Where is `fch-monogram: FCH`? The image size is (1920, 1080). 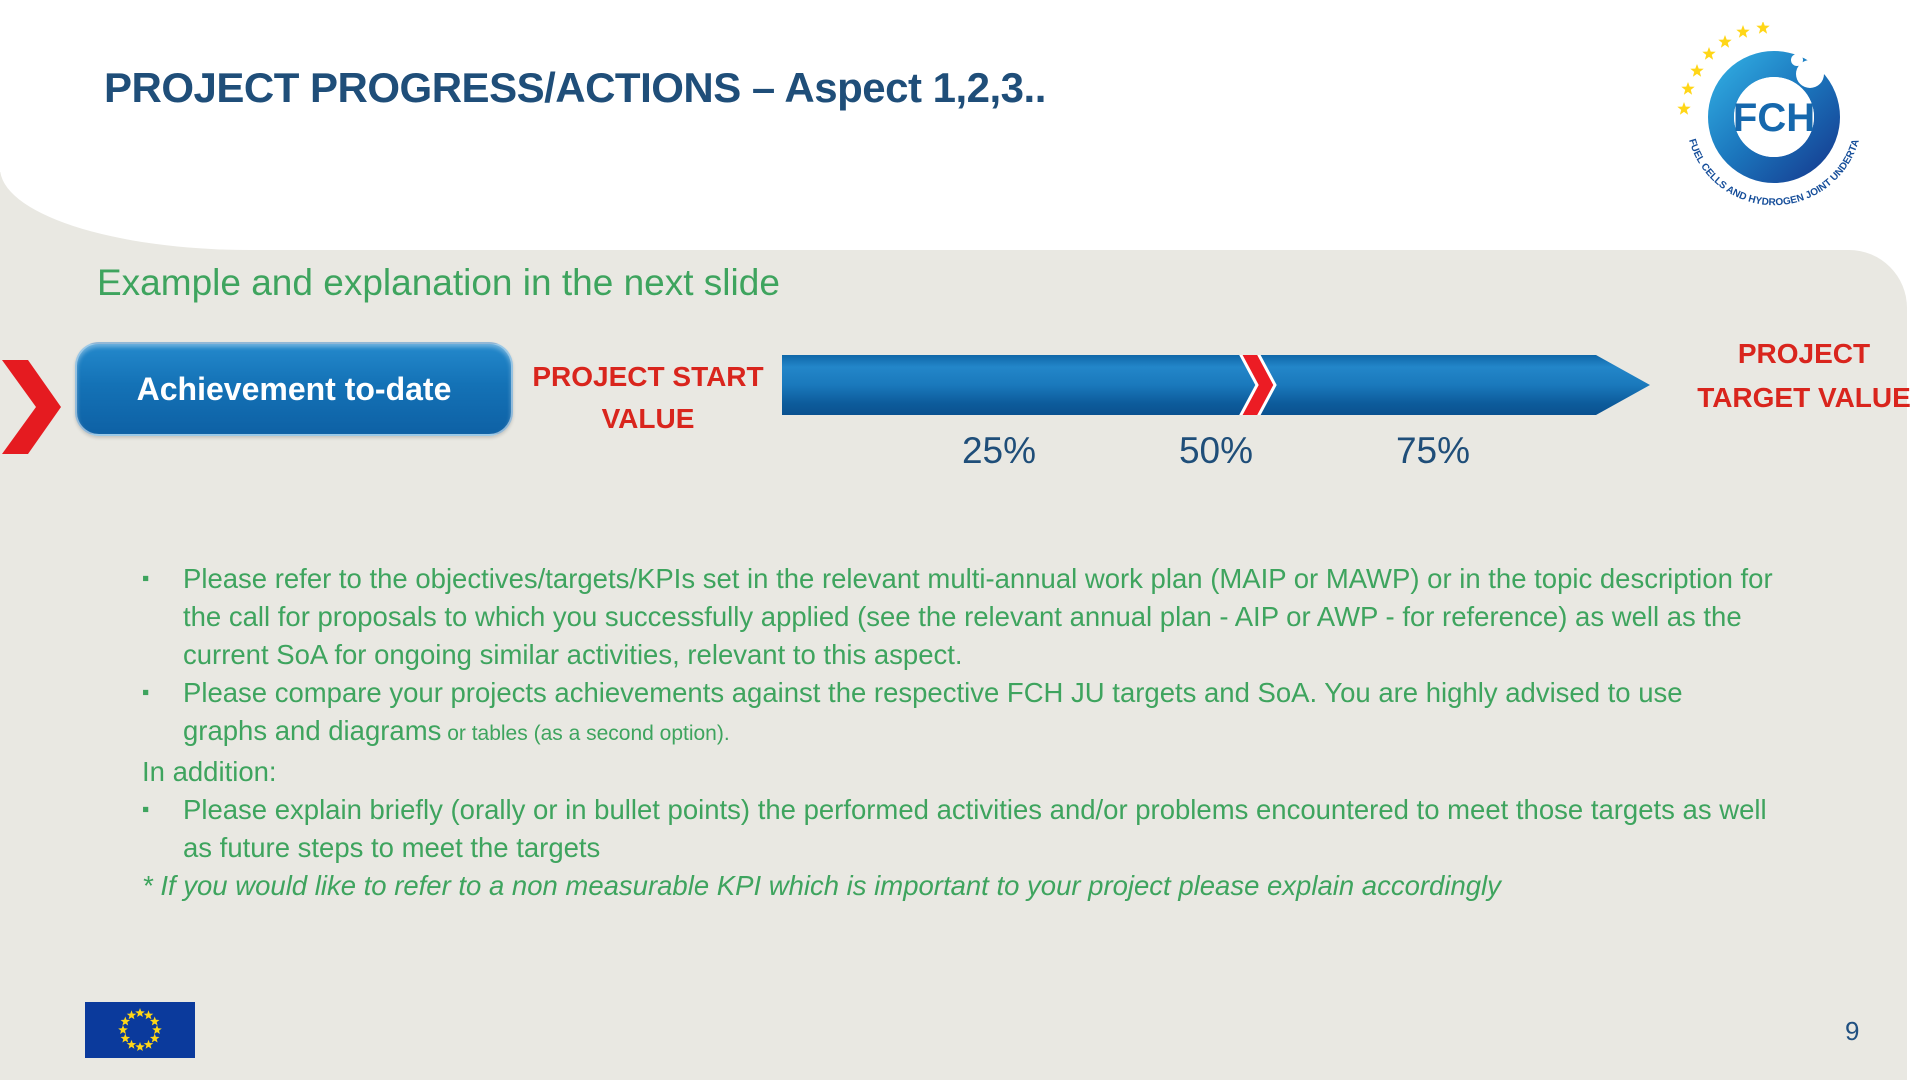
fch-monogram: FCH is located at coordinates (1774, 118).